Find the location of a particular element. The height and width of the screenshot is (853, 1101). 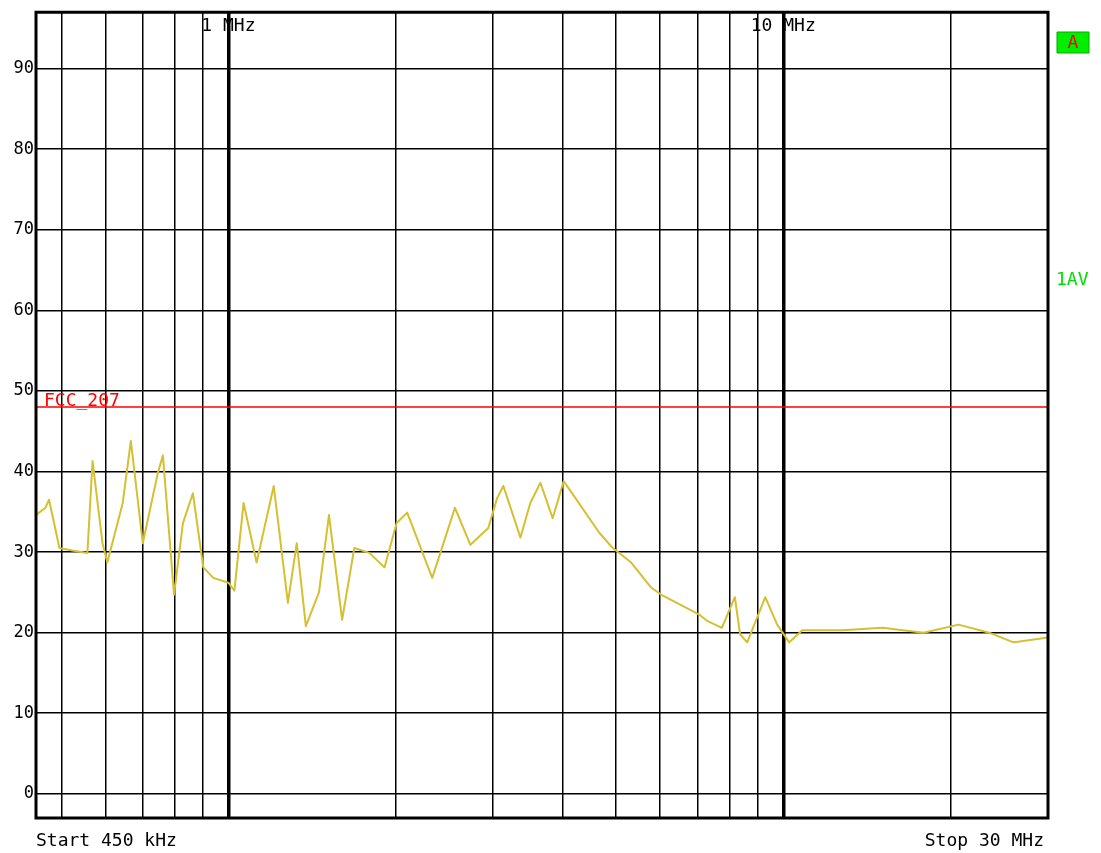

y-tick-label: 50 is located at coordinates (23, 389).